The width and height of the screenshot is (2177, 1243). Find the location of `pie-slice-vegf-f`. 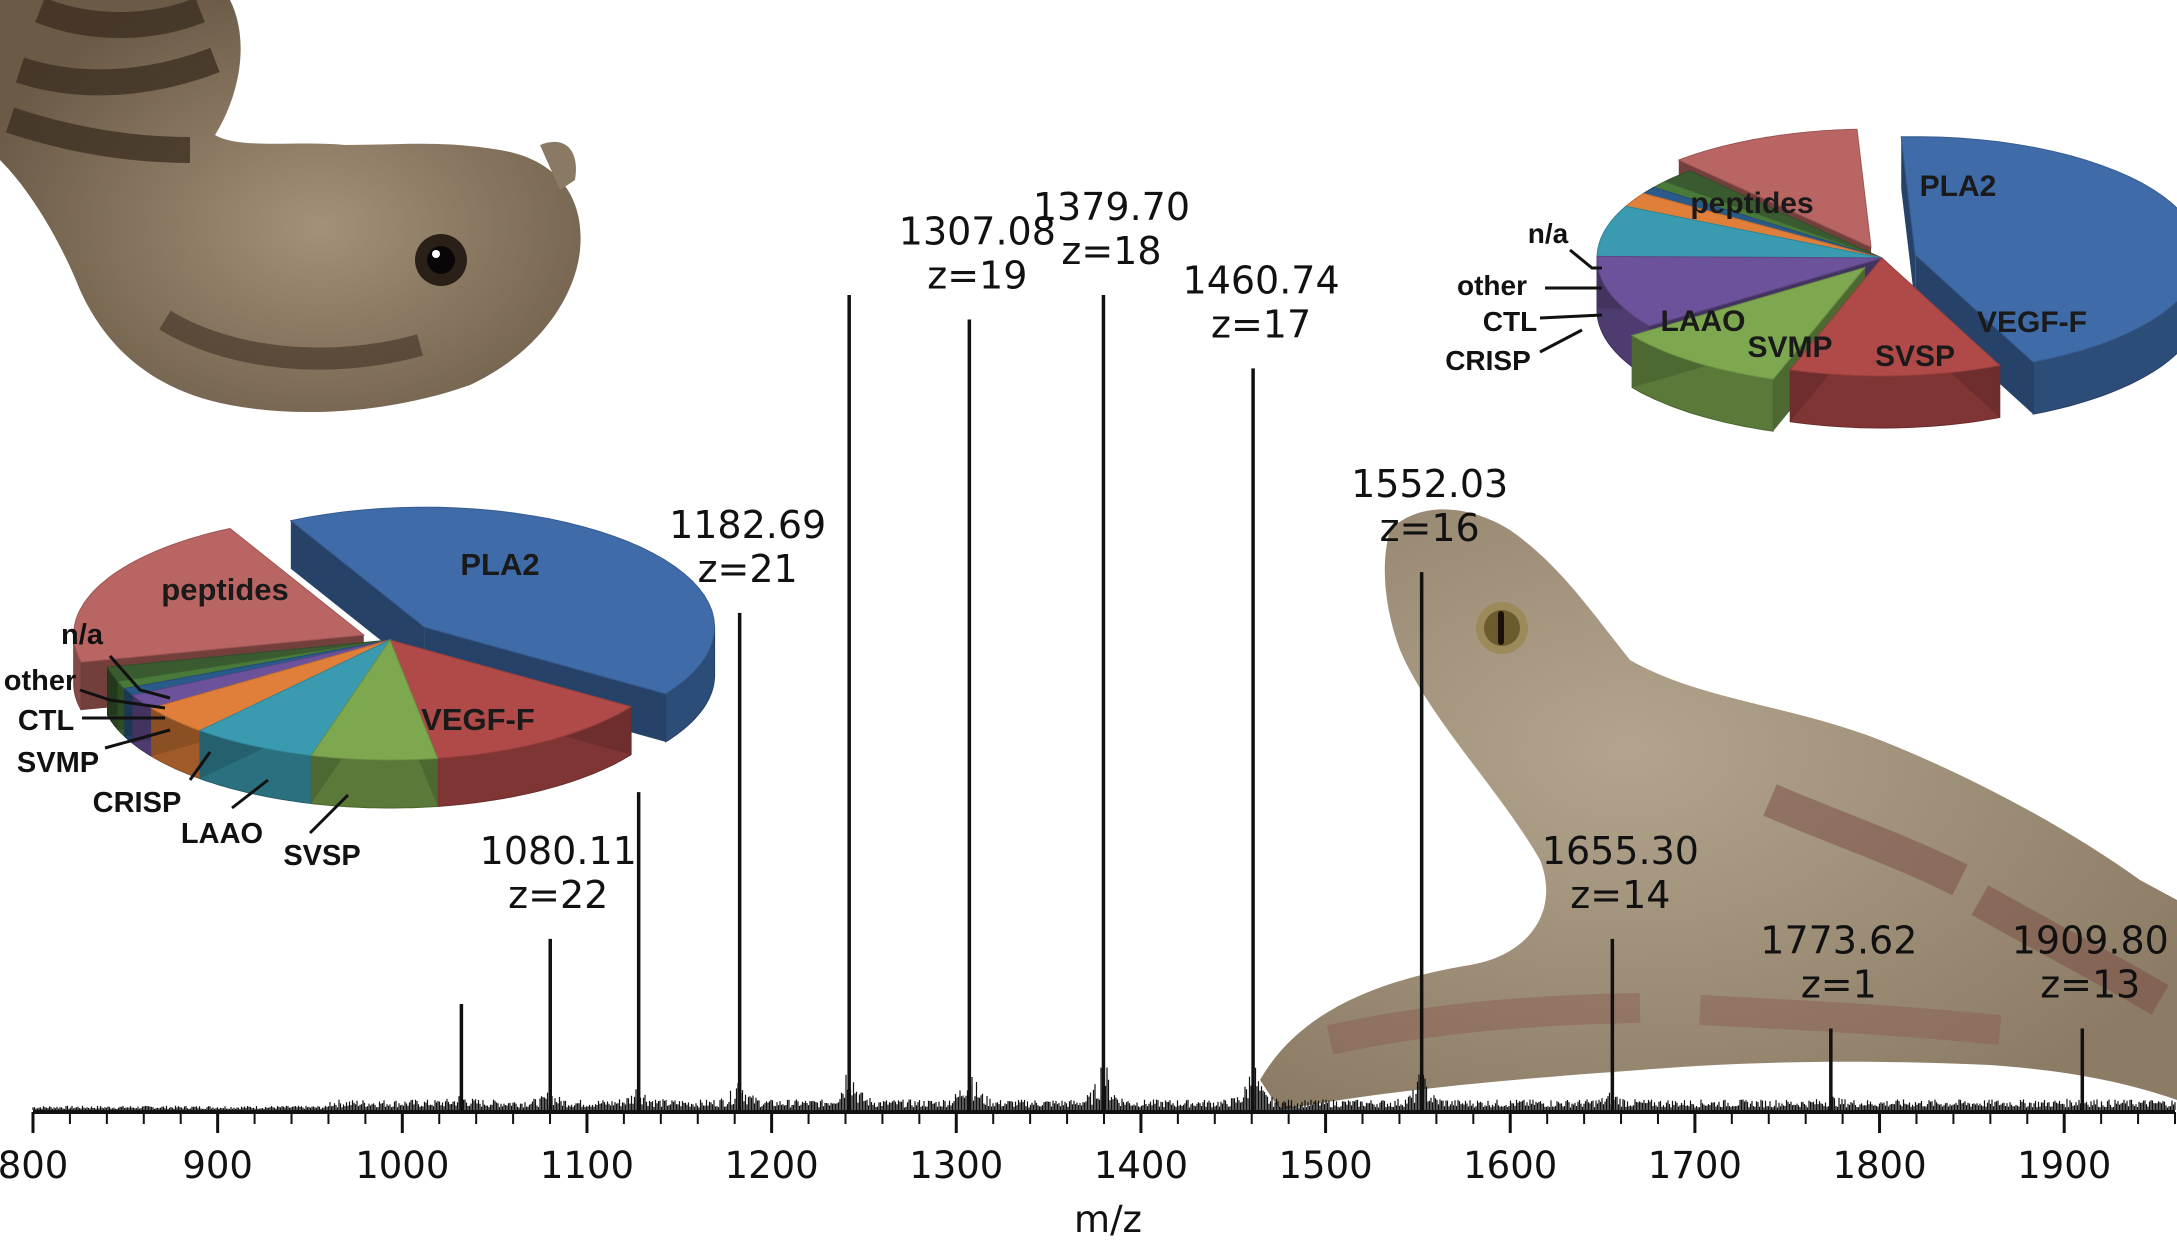

pie-slice-vegf-f is located at coordinates (1895, 343).